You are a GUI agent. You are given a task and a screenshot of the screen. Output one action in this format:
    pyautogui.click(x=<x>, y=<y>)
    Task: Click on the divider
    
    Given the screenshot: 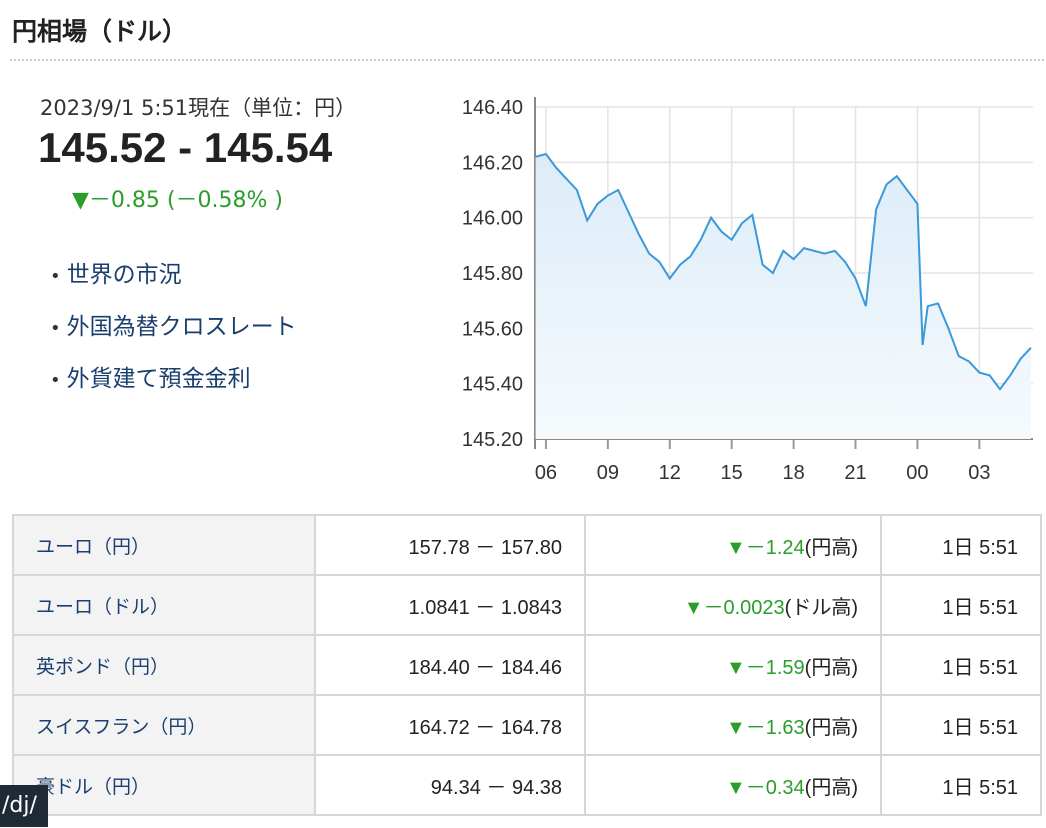 What is the action you would take?
    pyautogui.click(x=527, y=60)
    